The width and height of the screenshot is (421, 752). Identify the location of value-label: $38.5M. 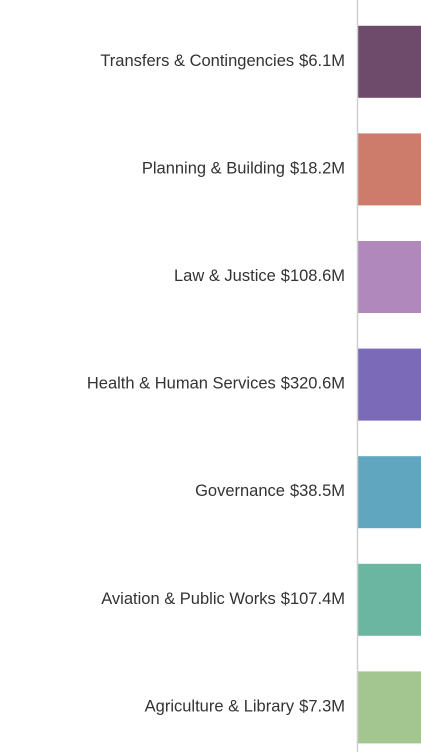
(317, 492).